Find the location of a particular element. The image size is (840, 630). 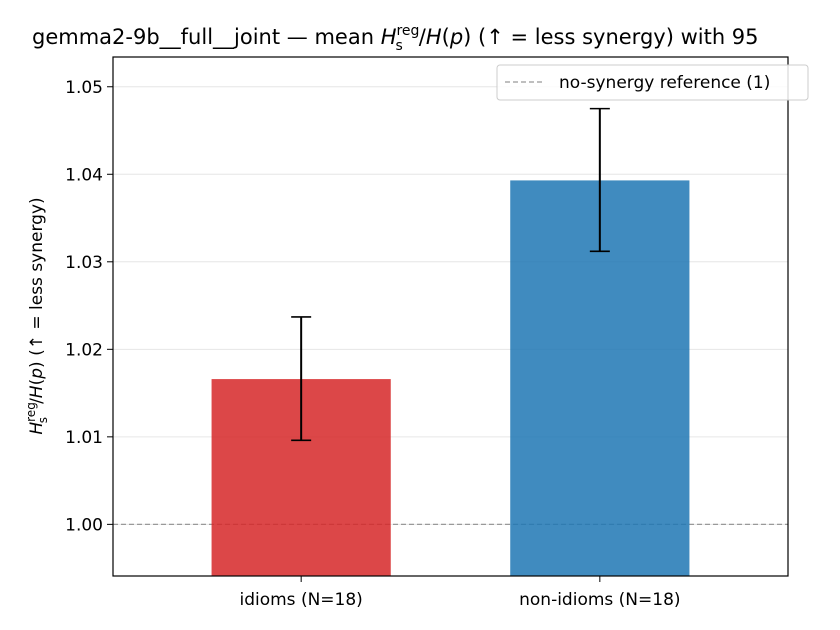

legend: no-synergy reference (1) is located at coordinates (652, 82).